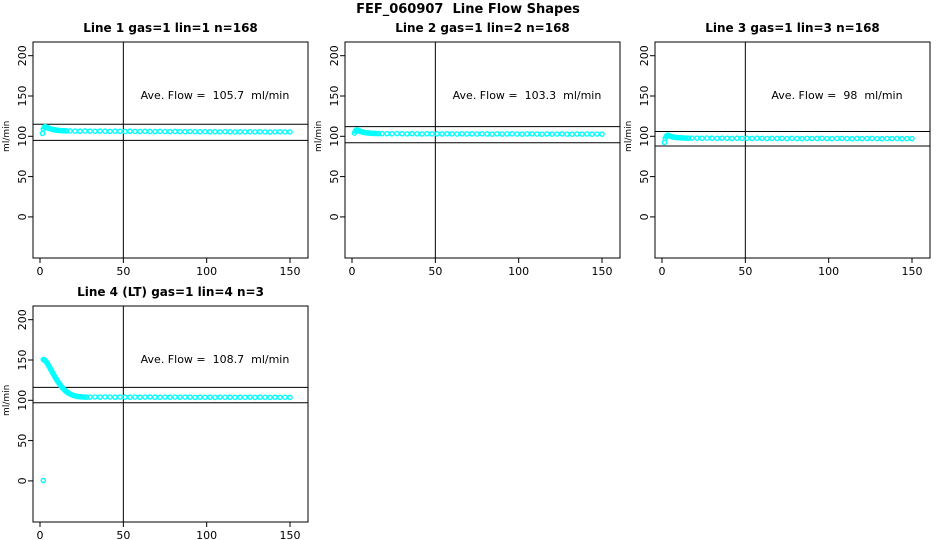 The height and width of the screenshot is (540, 936). I want to click on line-4-ave-flow-annotation: Ave. Flow = 108.7 ml/min, so click(215, 359).